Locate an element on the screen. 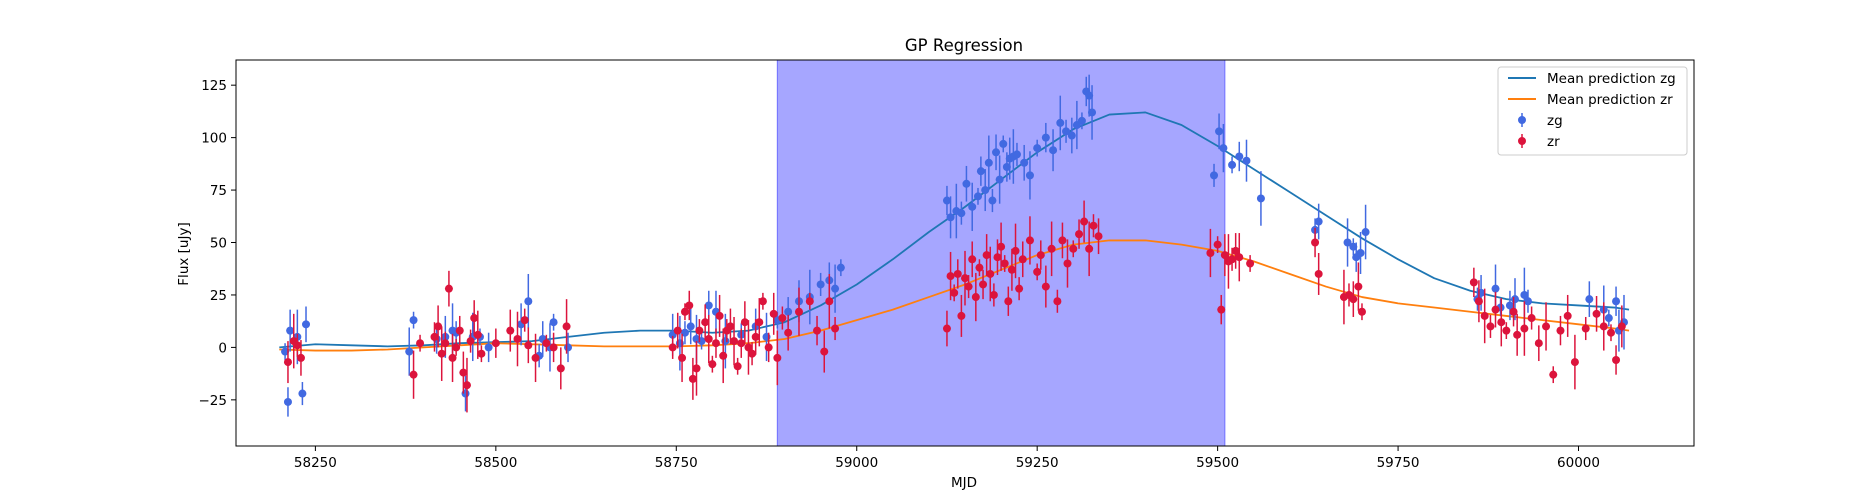 The width and height of the screenshot is (1875, 500). y-axis-label: Flux [uJy] is located at coordinates (184, 253).